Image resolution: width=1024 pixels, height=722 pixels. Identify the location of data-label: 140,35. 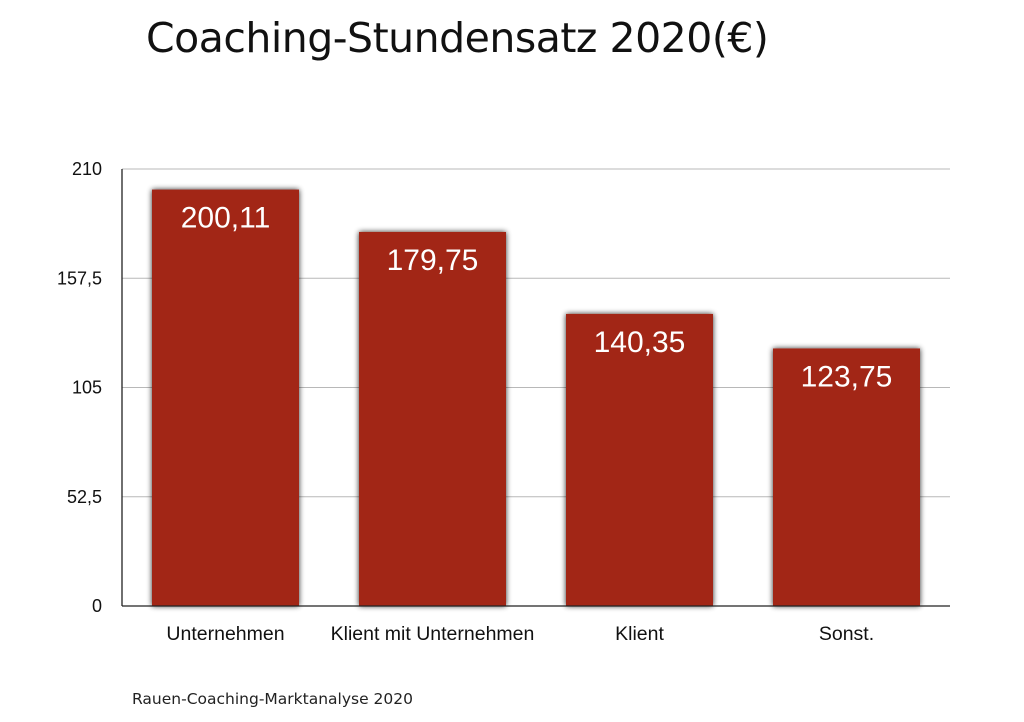
(640, 342).